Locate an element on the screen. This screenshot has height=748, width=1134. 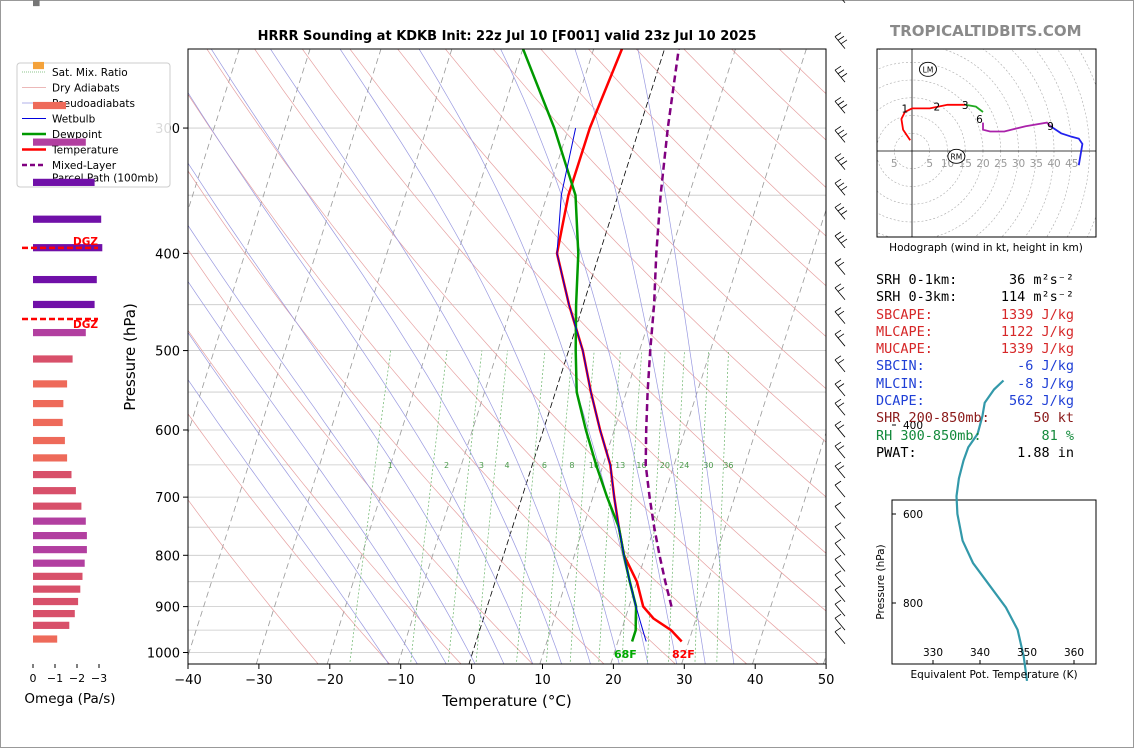
hodograph-ring-label: 35 is located at coordinates (1036, 164).